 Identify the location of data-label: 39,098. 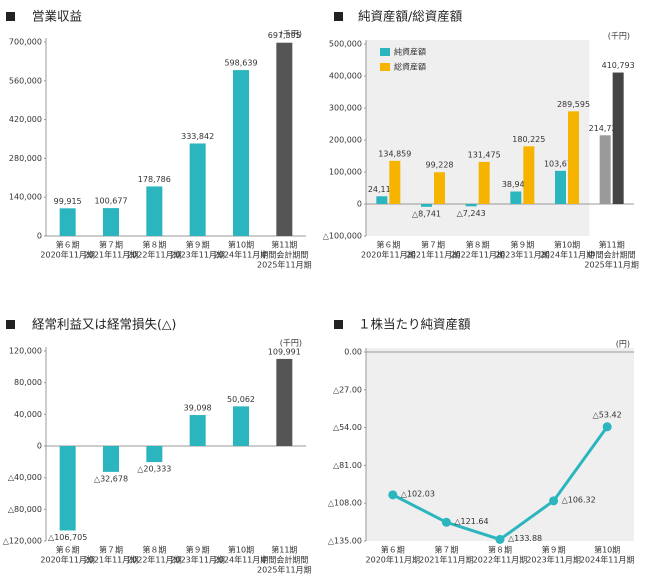
(198, 408).